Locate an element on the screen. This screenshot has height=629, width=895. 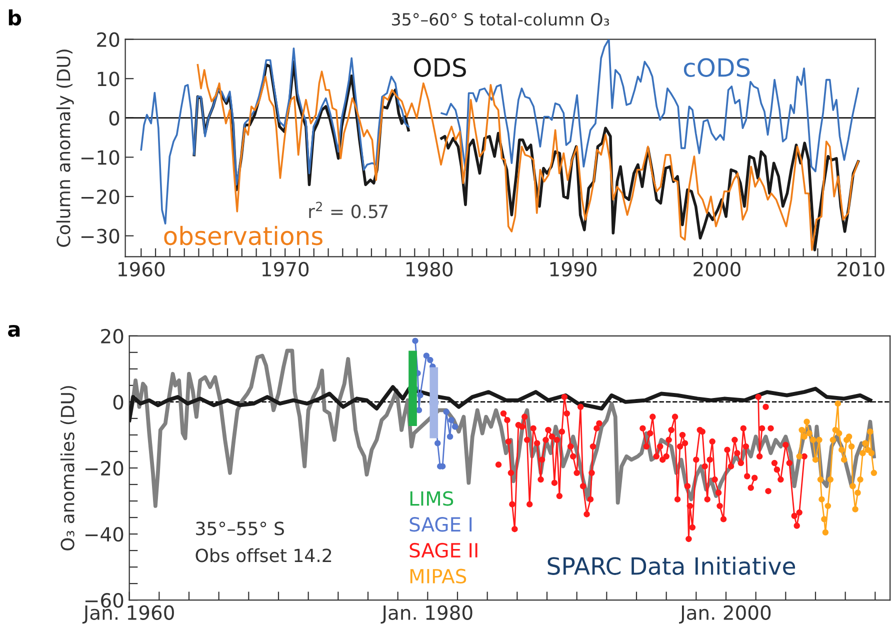
annotation: 35°–55° S is located at coordinates (240, 529).